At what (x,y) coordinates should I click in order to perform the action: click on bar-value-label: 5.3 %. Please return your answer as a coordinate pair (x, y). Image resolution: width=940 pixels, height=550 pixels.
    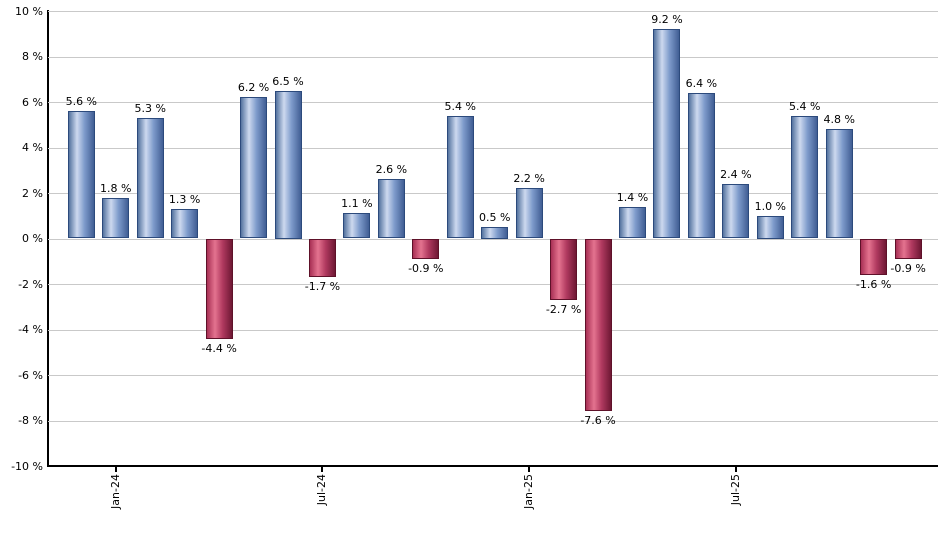
    Looking at the image, I should click on (150, 108).